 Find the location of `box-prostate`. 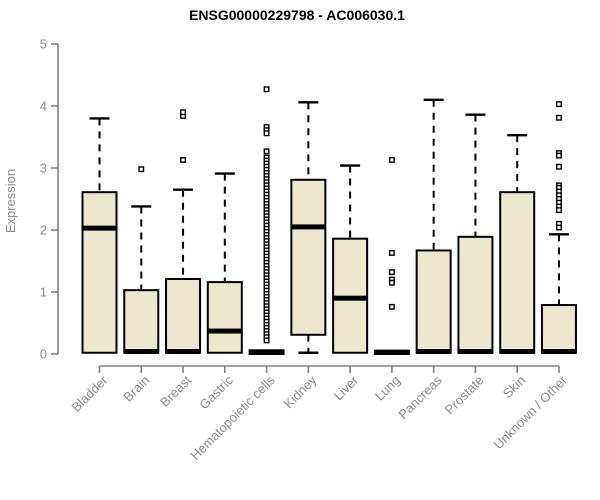

box-prostate is located at coordinates (475, 234).